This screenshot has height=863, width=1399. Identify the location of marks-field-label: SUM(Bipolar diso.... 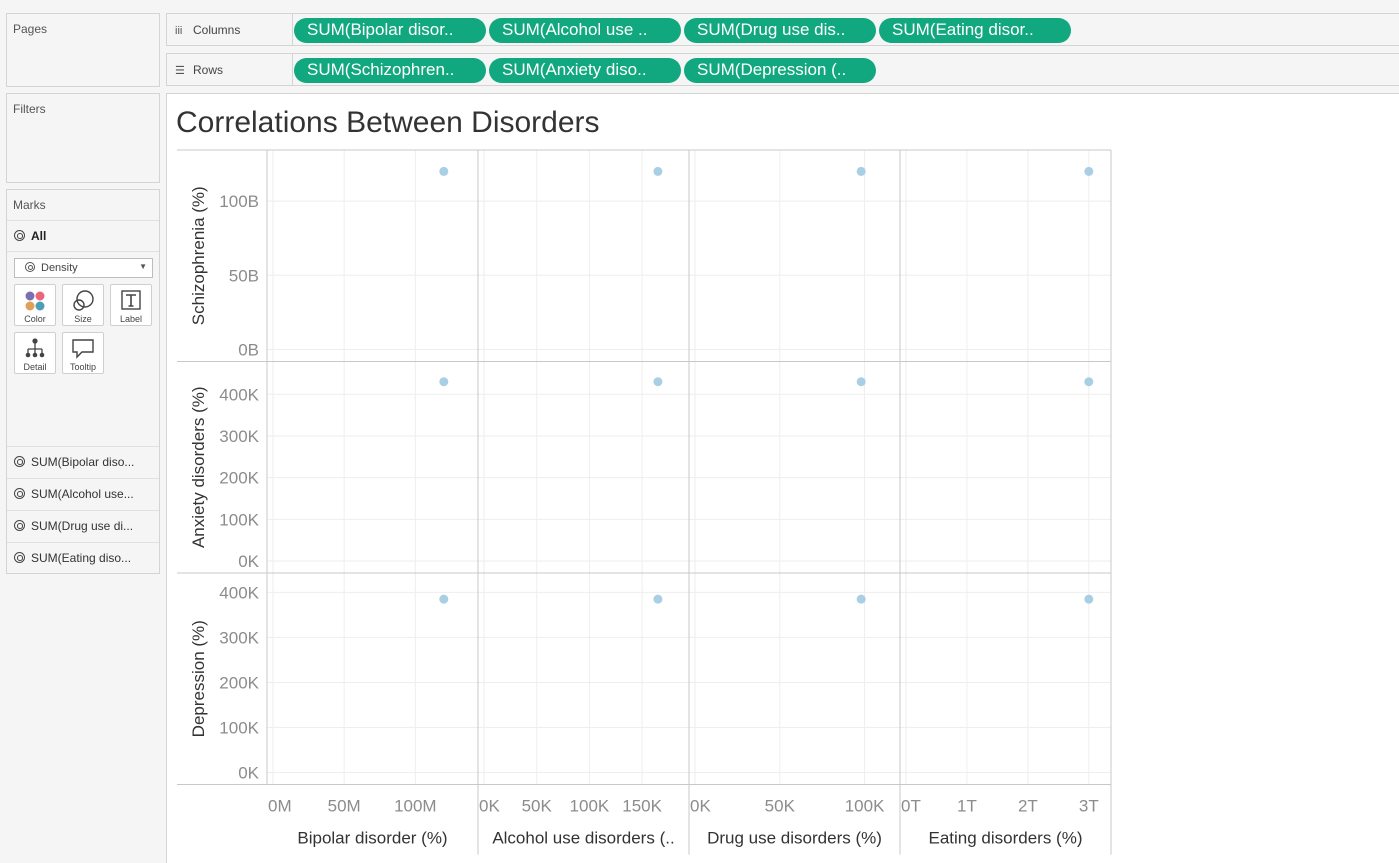
(83, 462).